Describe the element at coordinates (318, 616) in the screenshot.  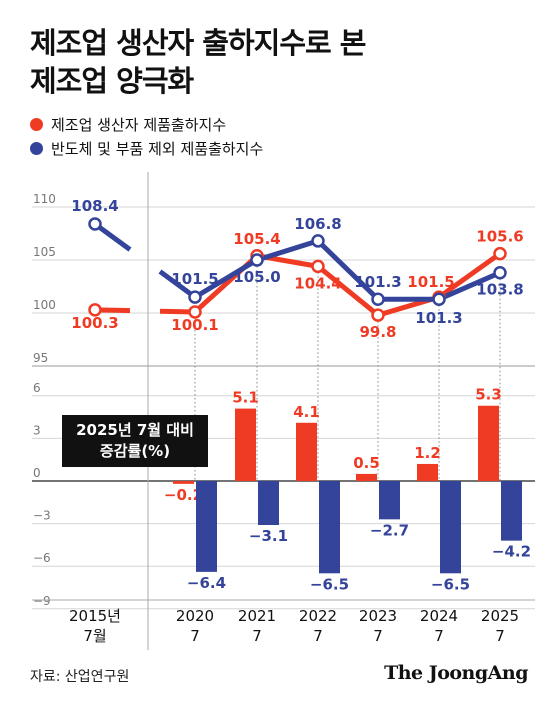
I see `x-tick-label: 2022` at that location.